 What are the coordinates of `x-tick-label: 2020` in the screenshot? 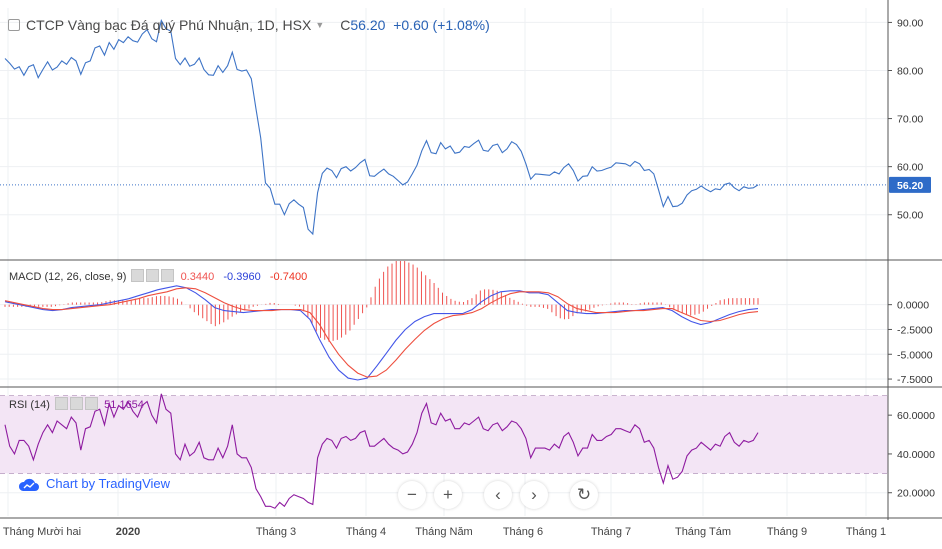 It's located at (128, 532).